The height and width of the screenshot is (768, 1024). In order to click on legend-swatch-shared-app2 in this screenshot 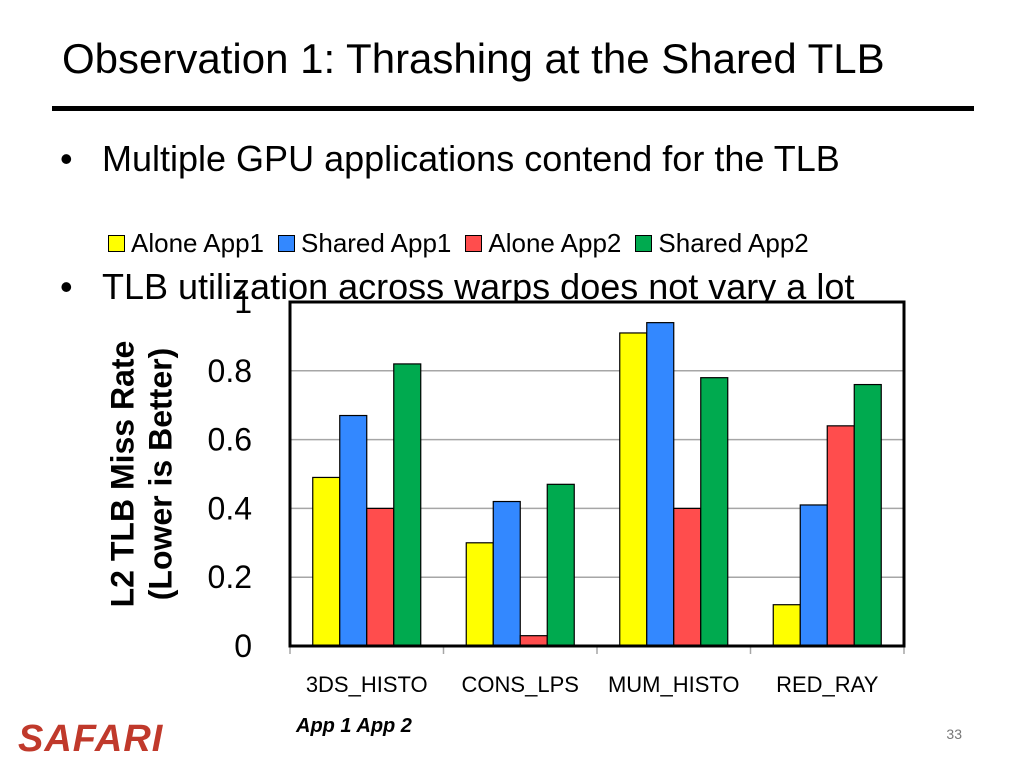, I will do `click(644, 243)`.